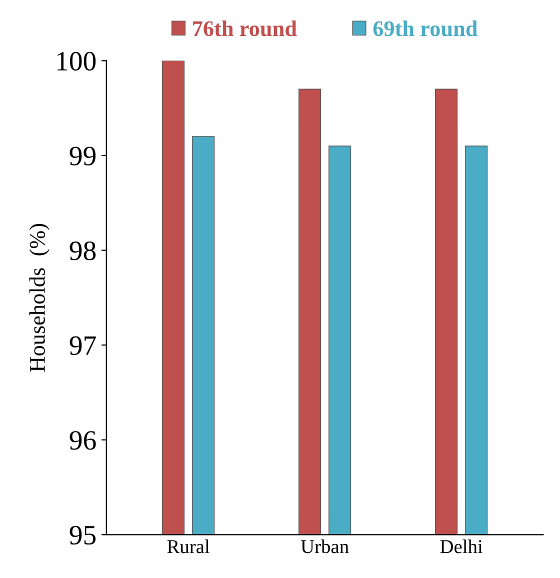 The height and width of the screenshot is (578, 560). I want to click on x-tick-label: Urban, so click(324, 547).